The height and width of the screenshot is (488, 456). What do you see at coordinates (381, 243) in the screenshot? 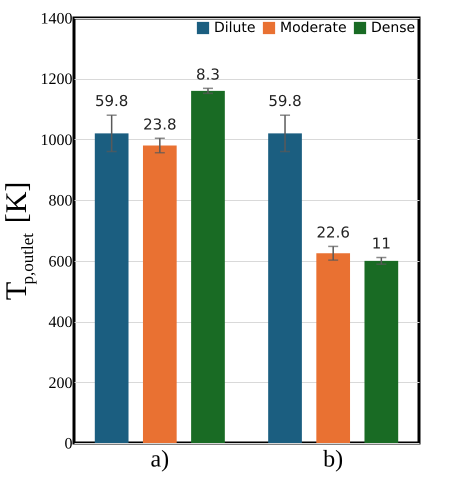
I see `annotation: 11` at bounding box center [381, 243].